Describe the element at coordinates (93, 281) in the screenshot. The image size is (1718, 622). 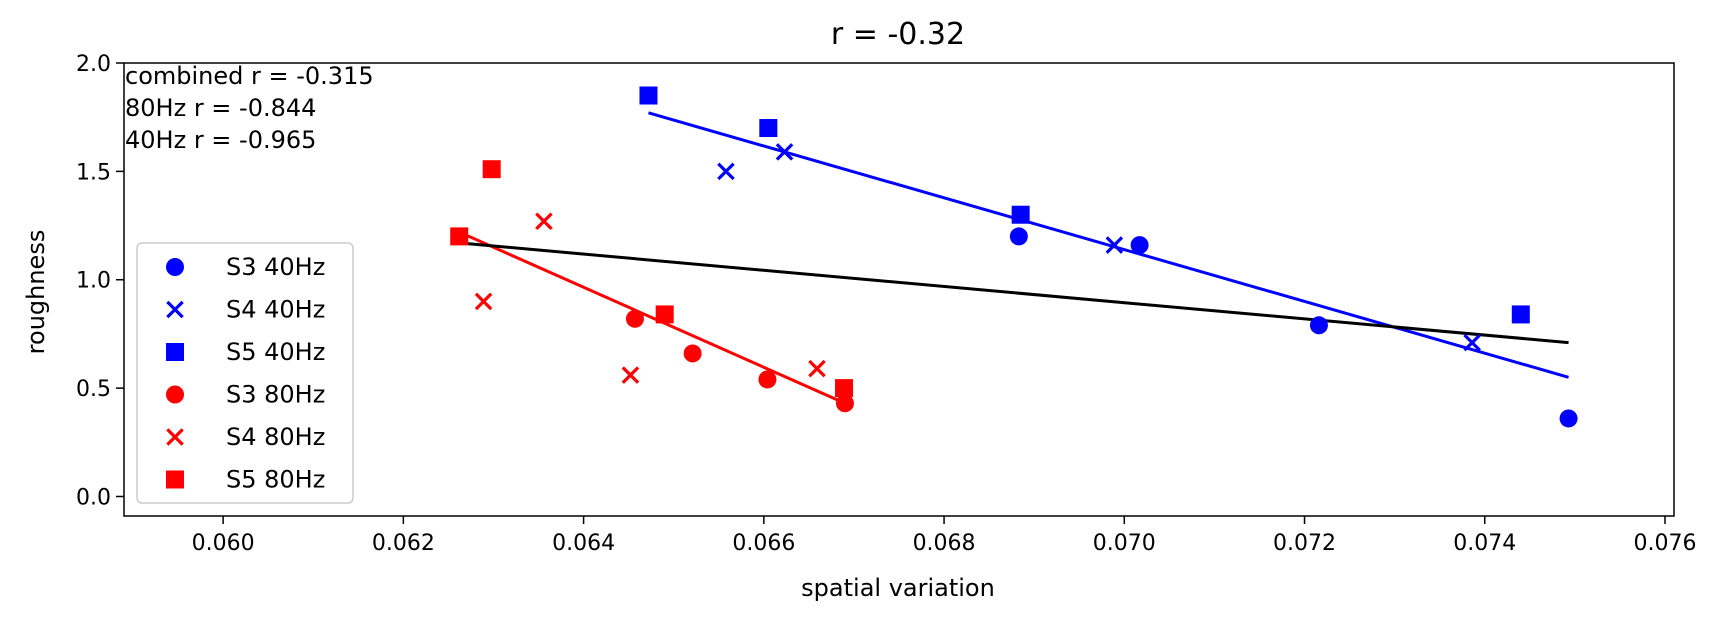
I see `y-tick-label: 1.0` at that location.